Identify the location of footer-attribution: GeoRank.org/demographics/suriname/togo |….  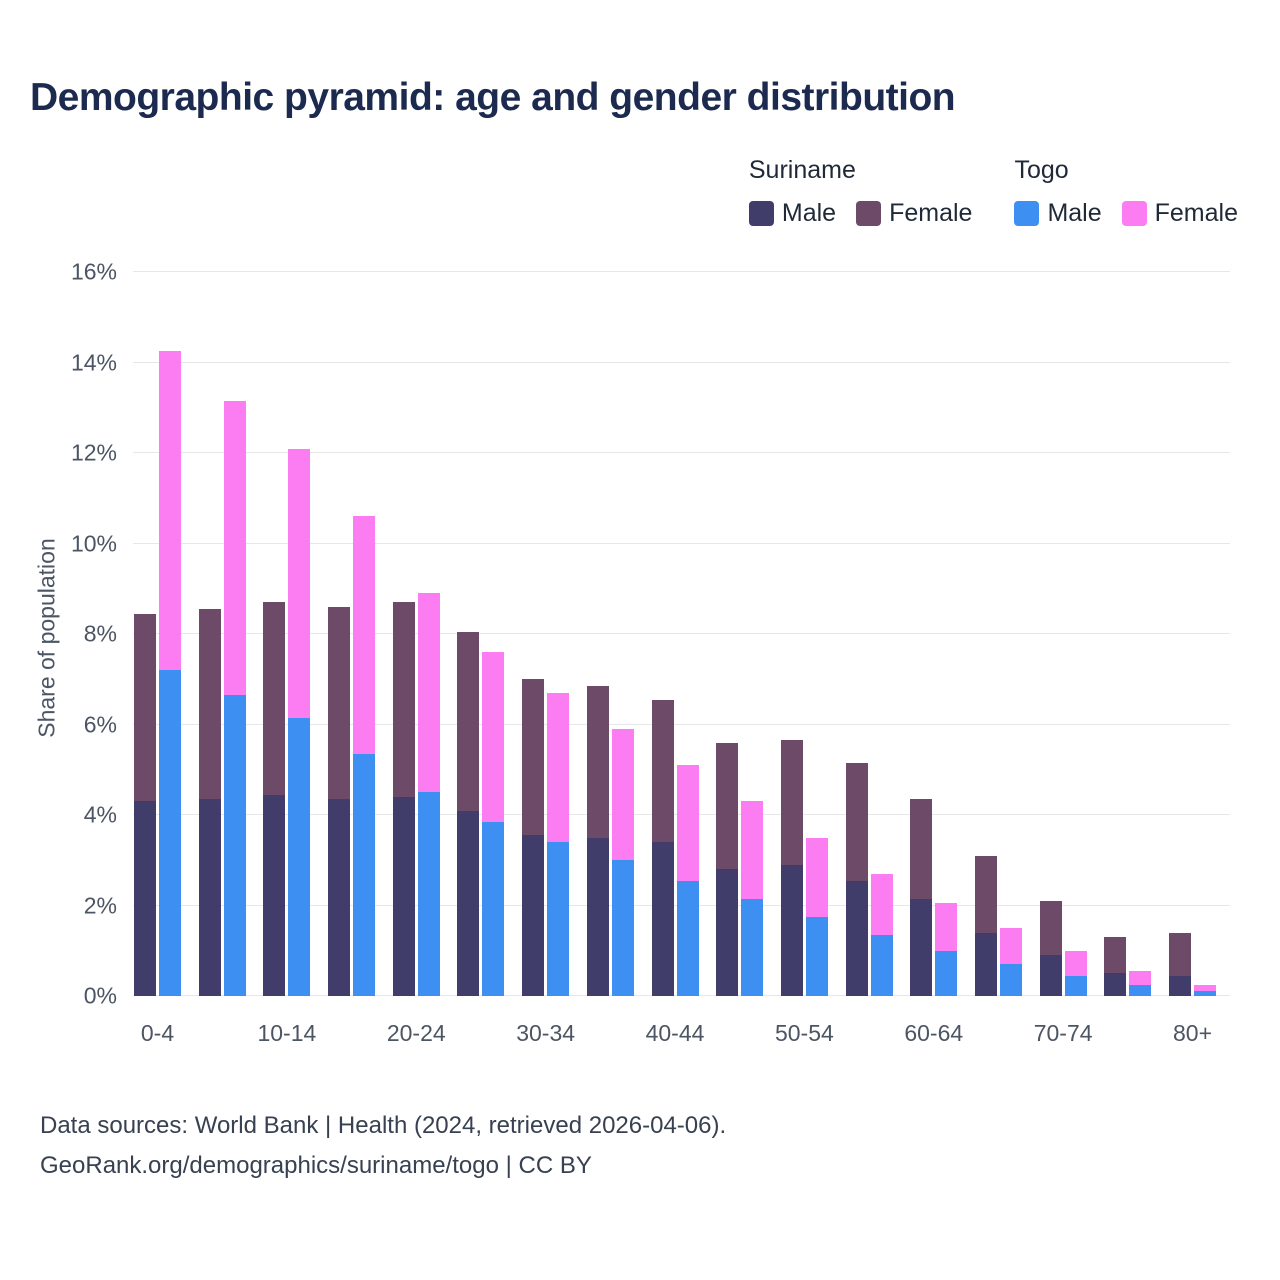
(316, 1165).